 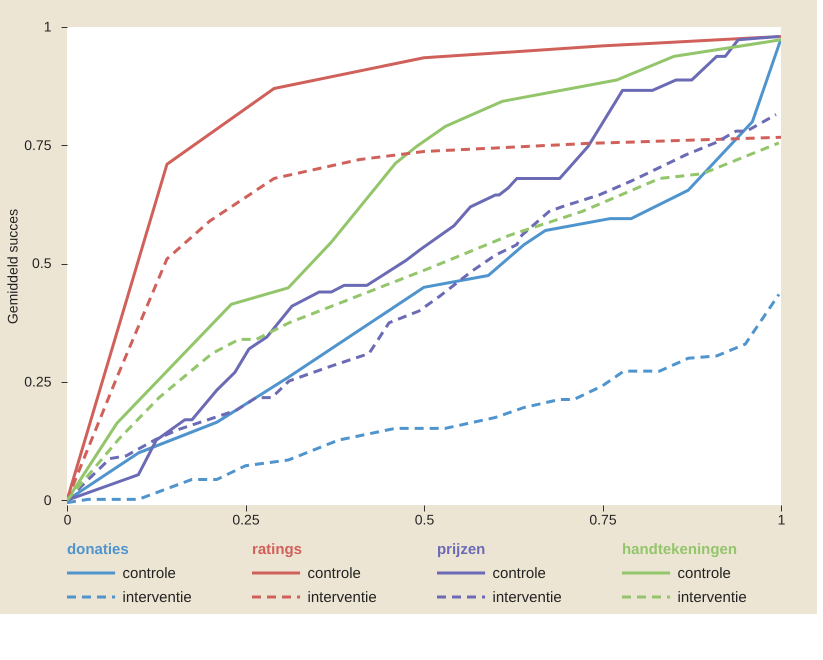 I want to click on x-tick-label: 0.25, so click(x=246, y=520).